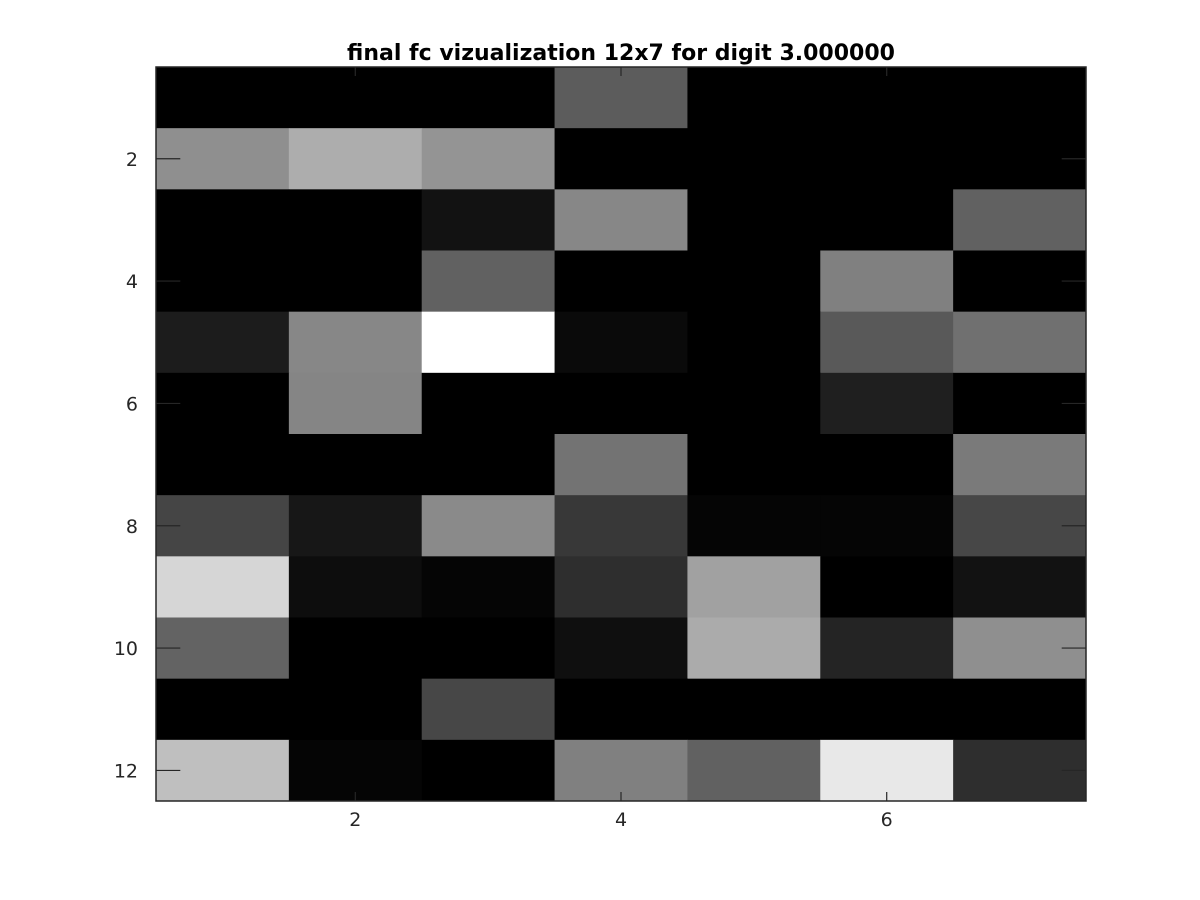  What do you see at coordinates (355, 342) in the screenshot?
I see `heatmap-cell-r5-c2` at bounding box center [355, 342].